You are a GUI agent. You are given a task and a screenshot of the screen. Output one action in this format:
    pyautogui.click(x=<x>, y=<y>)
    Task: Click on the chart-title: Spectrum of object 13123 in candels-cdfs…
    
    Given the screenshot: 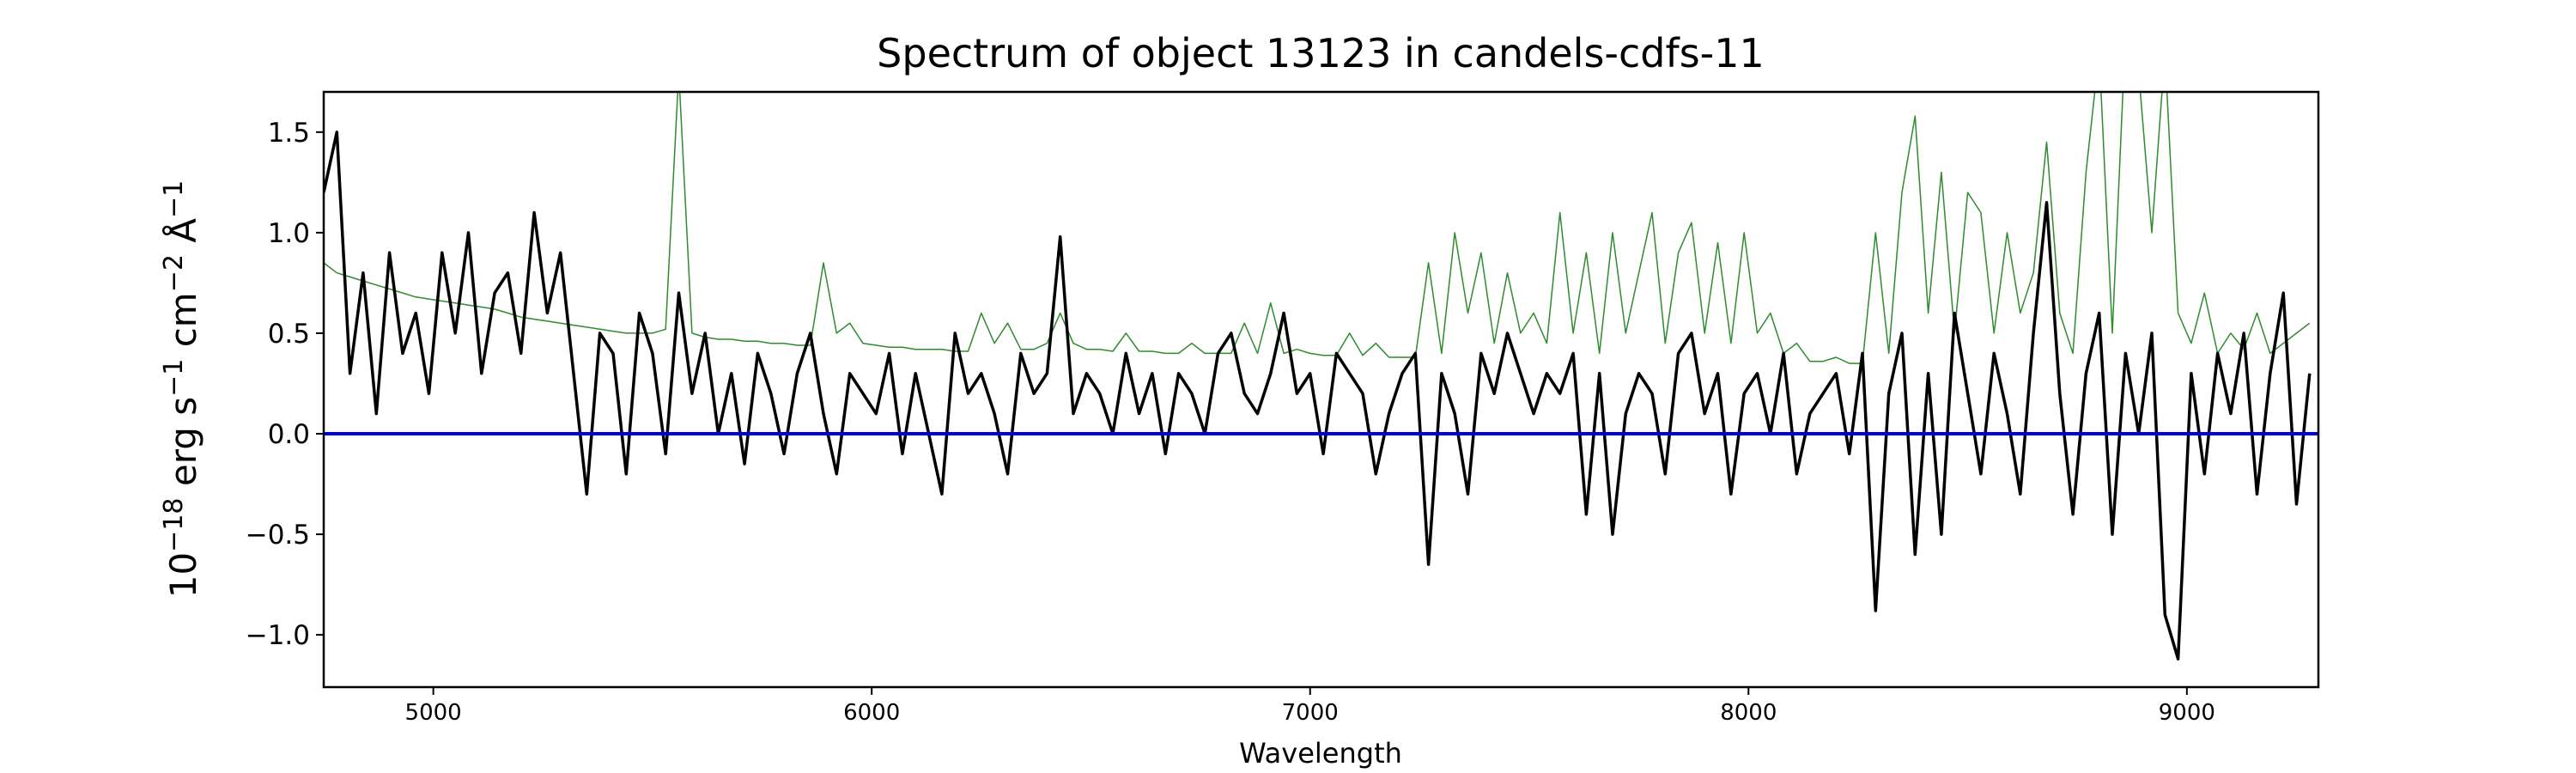 What is the action you would take?
    pyautogui.click(x=1321, y=53)
    